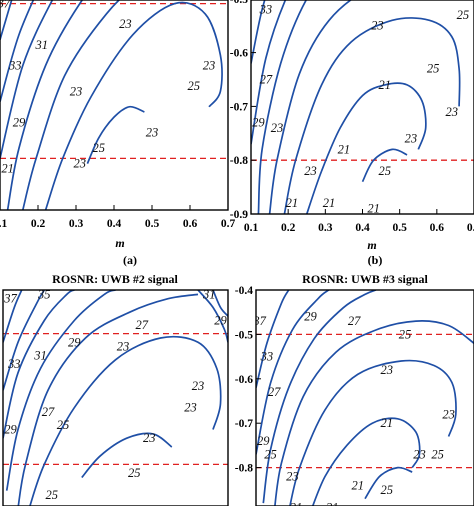  What do you see at coordinates (239, 215) in the screenshot?
I see `y-tick-label: -0.9` at bounding box center [239, 215].